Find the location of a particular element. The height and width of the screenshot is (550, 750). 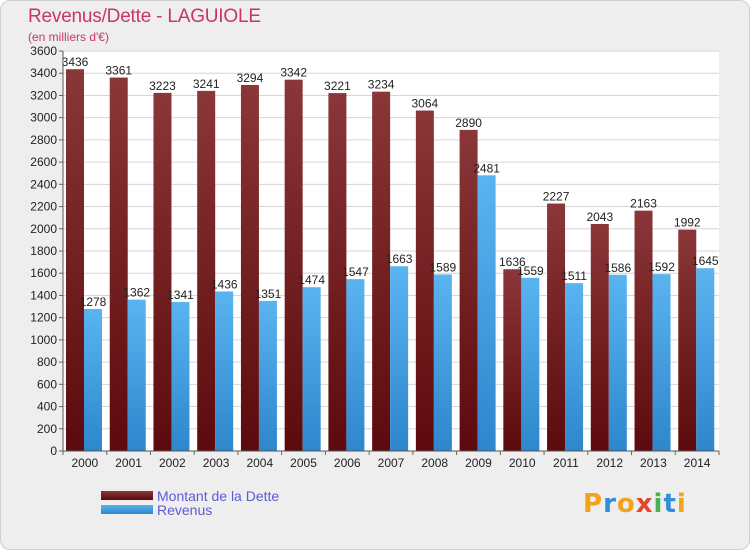

data-label-debt: 3342 is located at coordinates (293, 73).